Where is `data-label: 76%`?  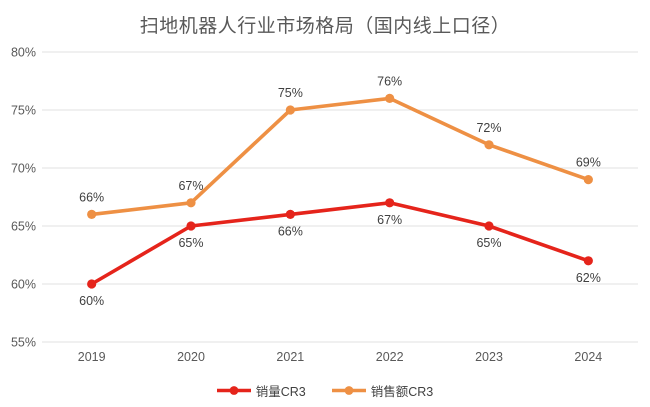
data-label: 76% is located at coordinates (389, 81).